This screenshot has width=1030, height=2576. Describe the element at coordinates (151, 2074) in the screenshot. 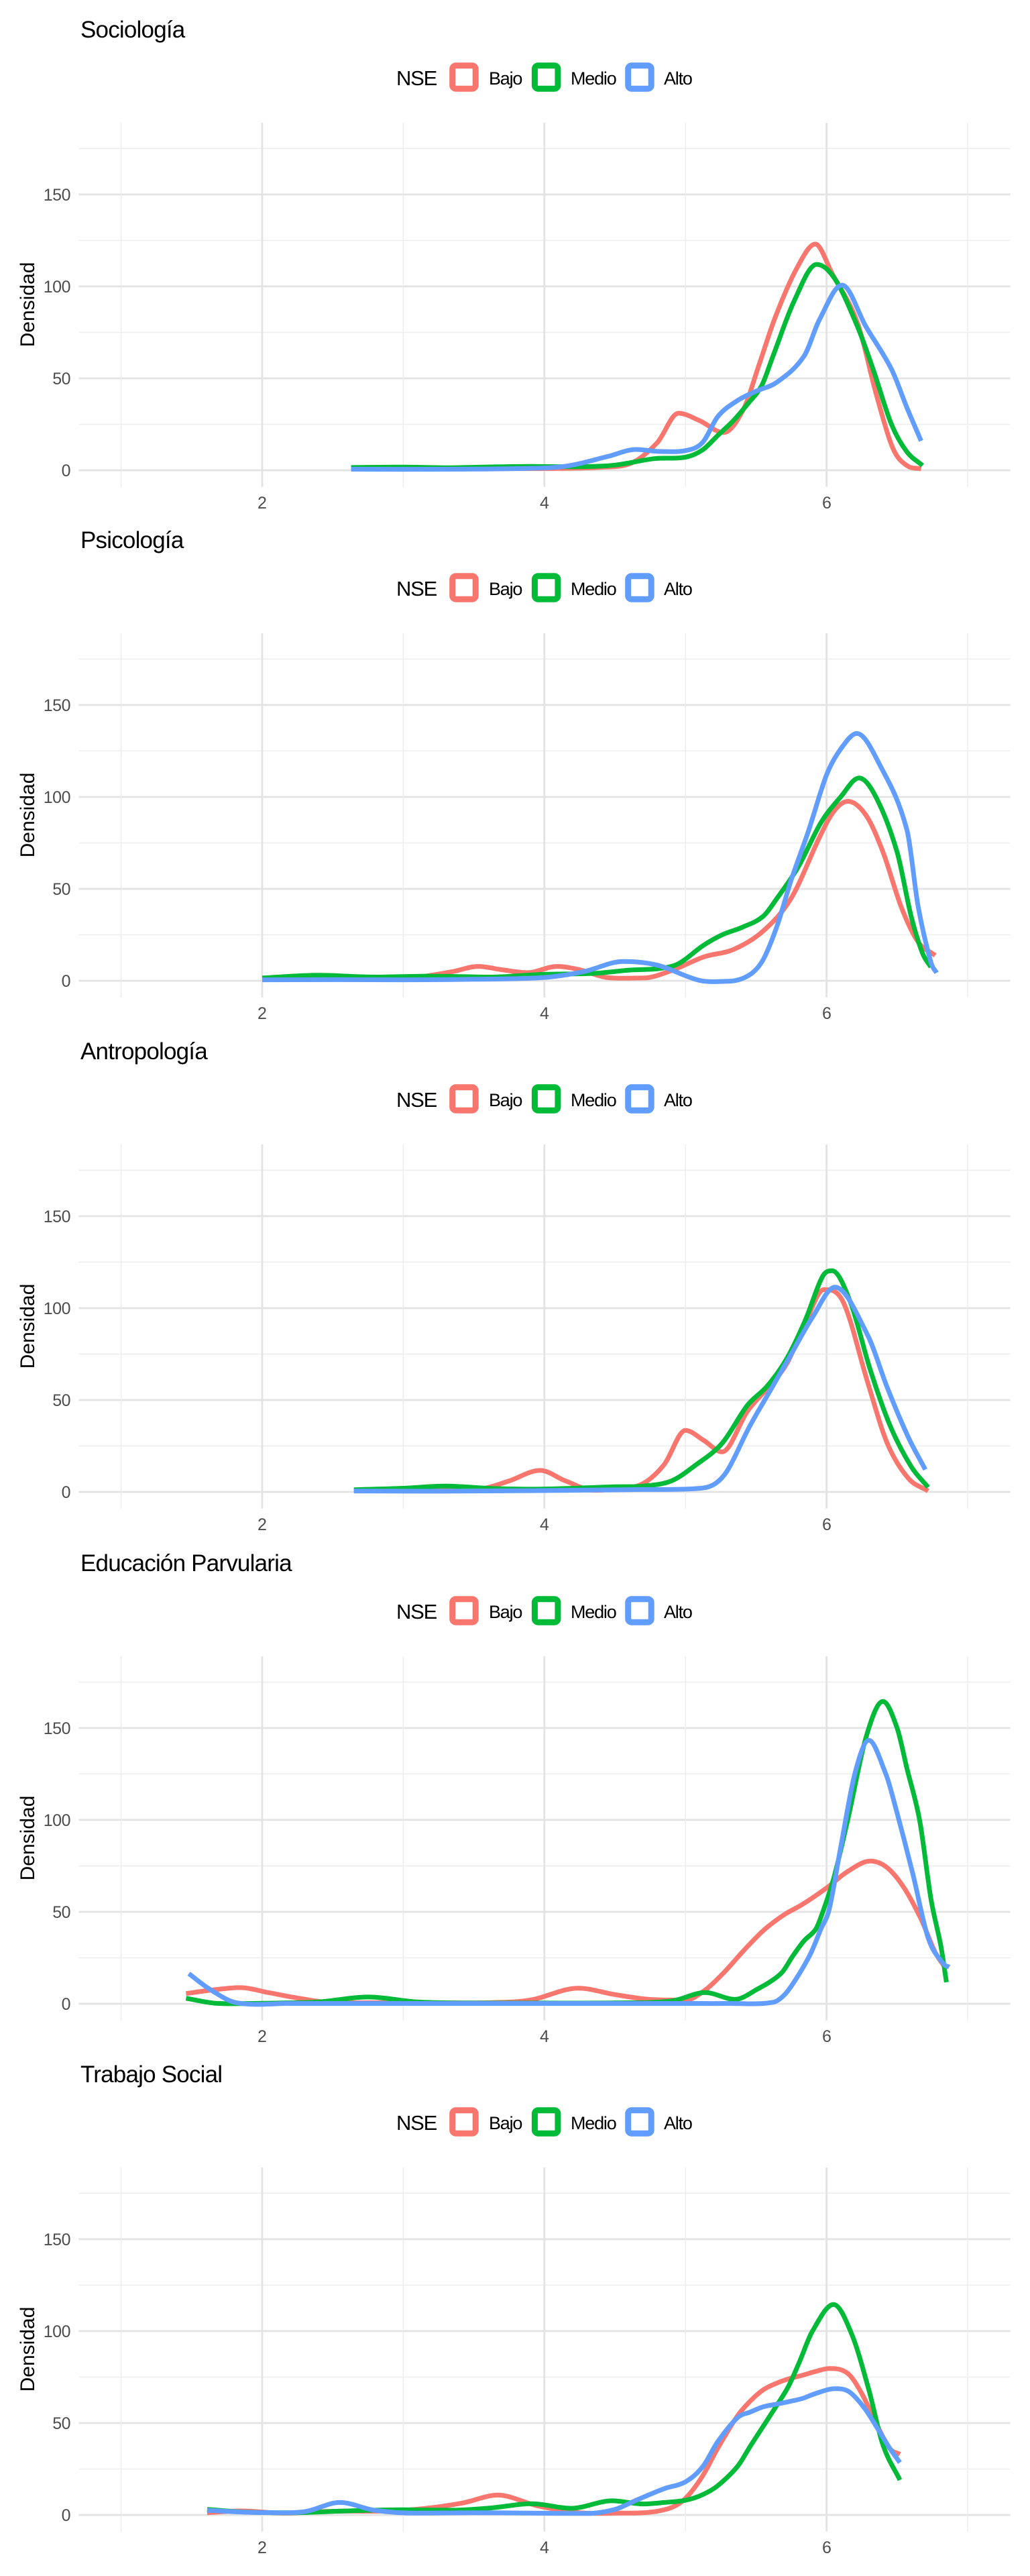

I see `svg-text: Trabajo Social` at that location.